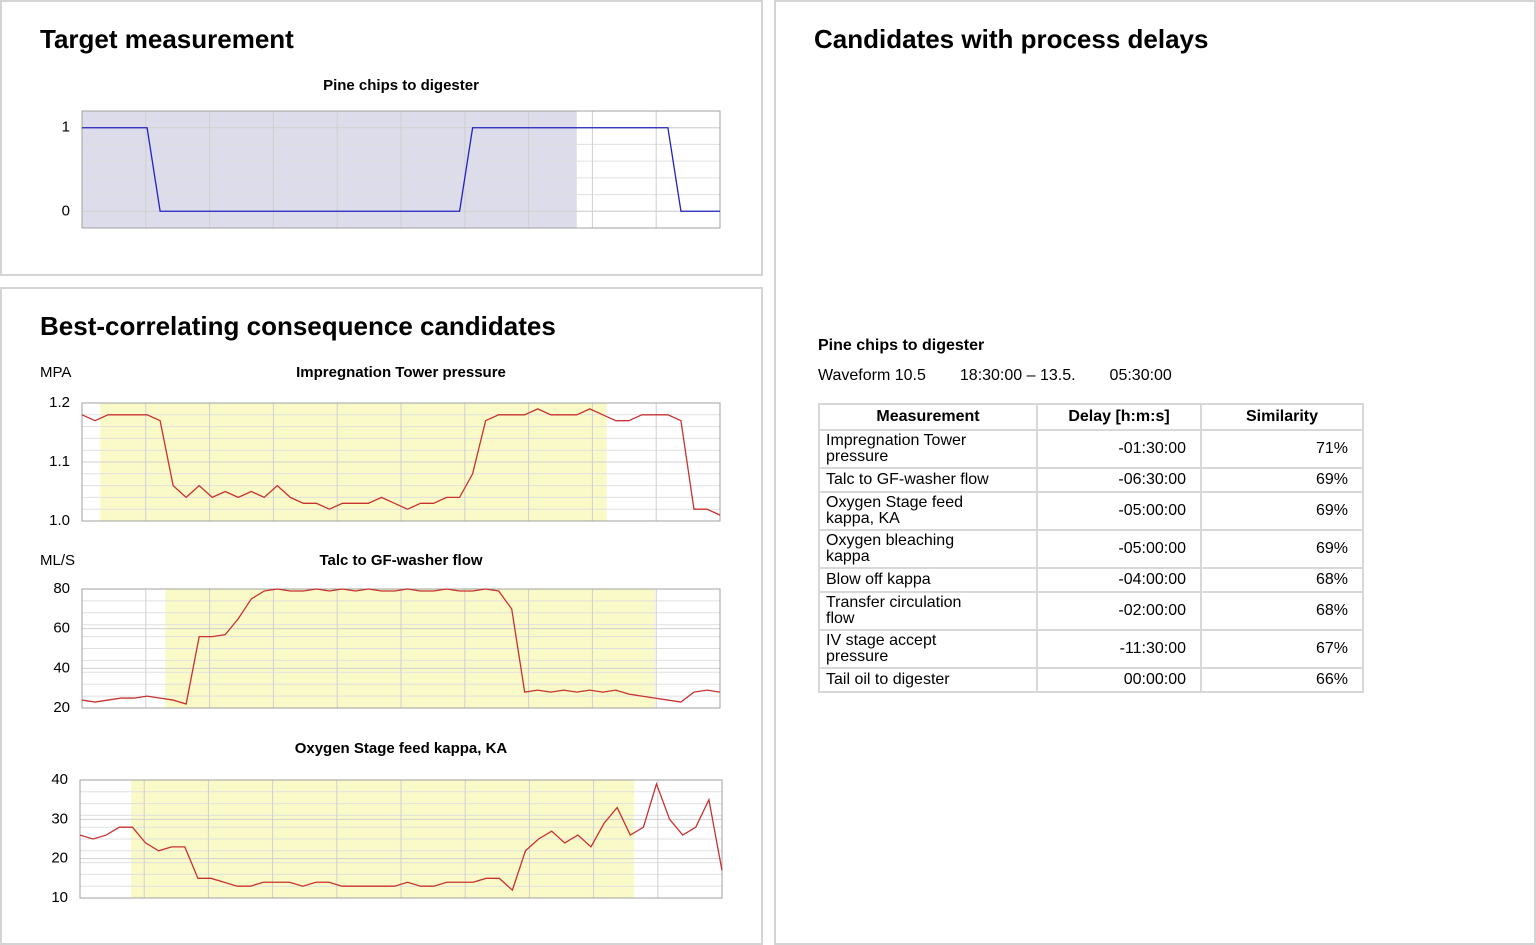 The height and width of the screenshot is (945, 1536). What do you see at coordinates (401, 748) in the screenshot?
I see `chart-title: Oxygen Stage feed kappa, KA` at bounding box center [401, 748].